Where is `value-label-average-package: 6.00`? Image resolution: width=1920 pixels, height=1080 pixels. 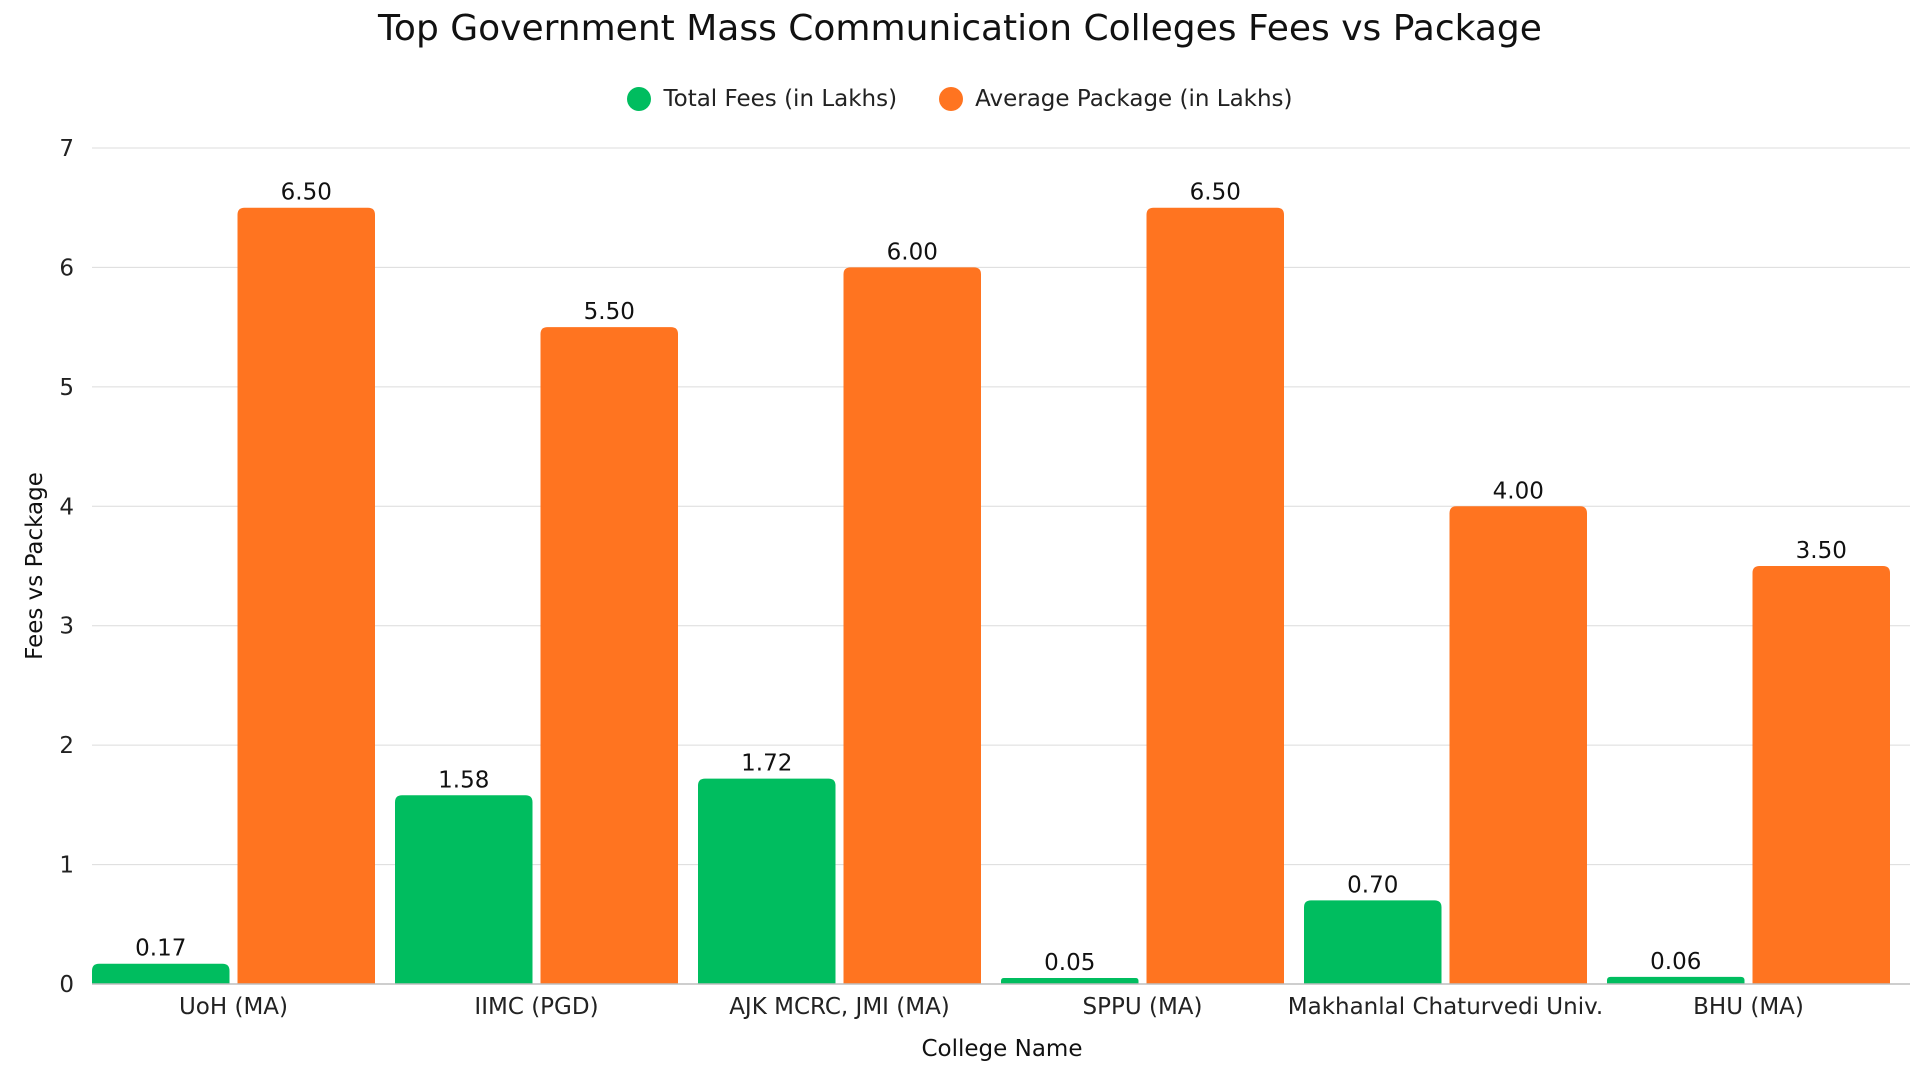 value-label-average-package: 6.00 is located at coordinates (912, 252).